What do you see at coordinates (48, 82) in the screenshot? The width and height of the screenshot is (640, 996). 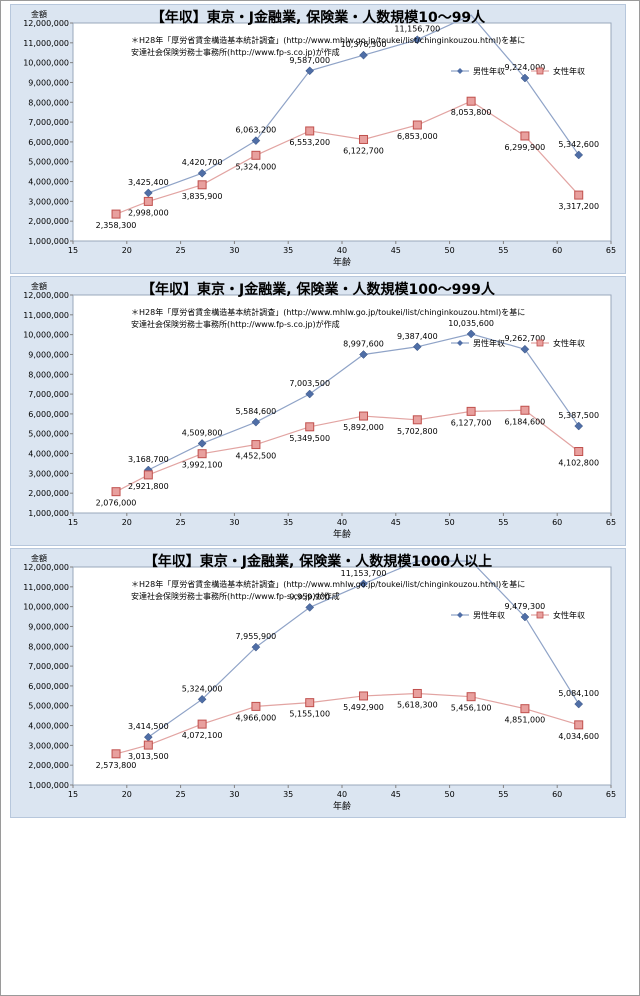 I see `y-tick-label: 9,000,000` at bounding box center [48, 82].